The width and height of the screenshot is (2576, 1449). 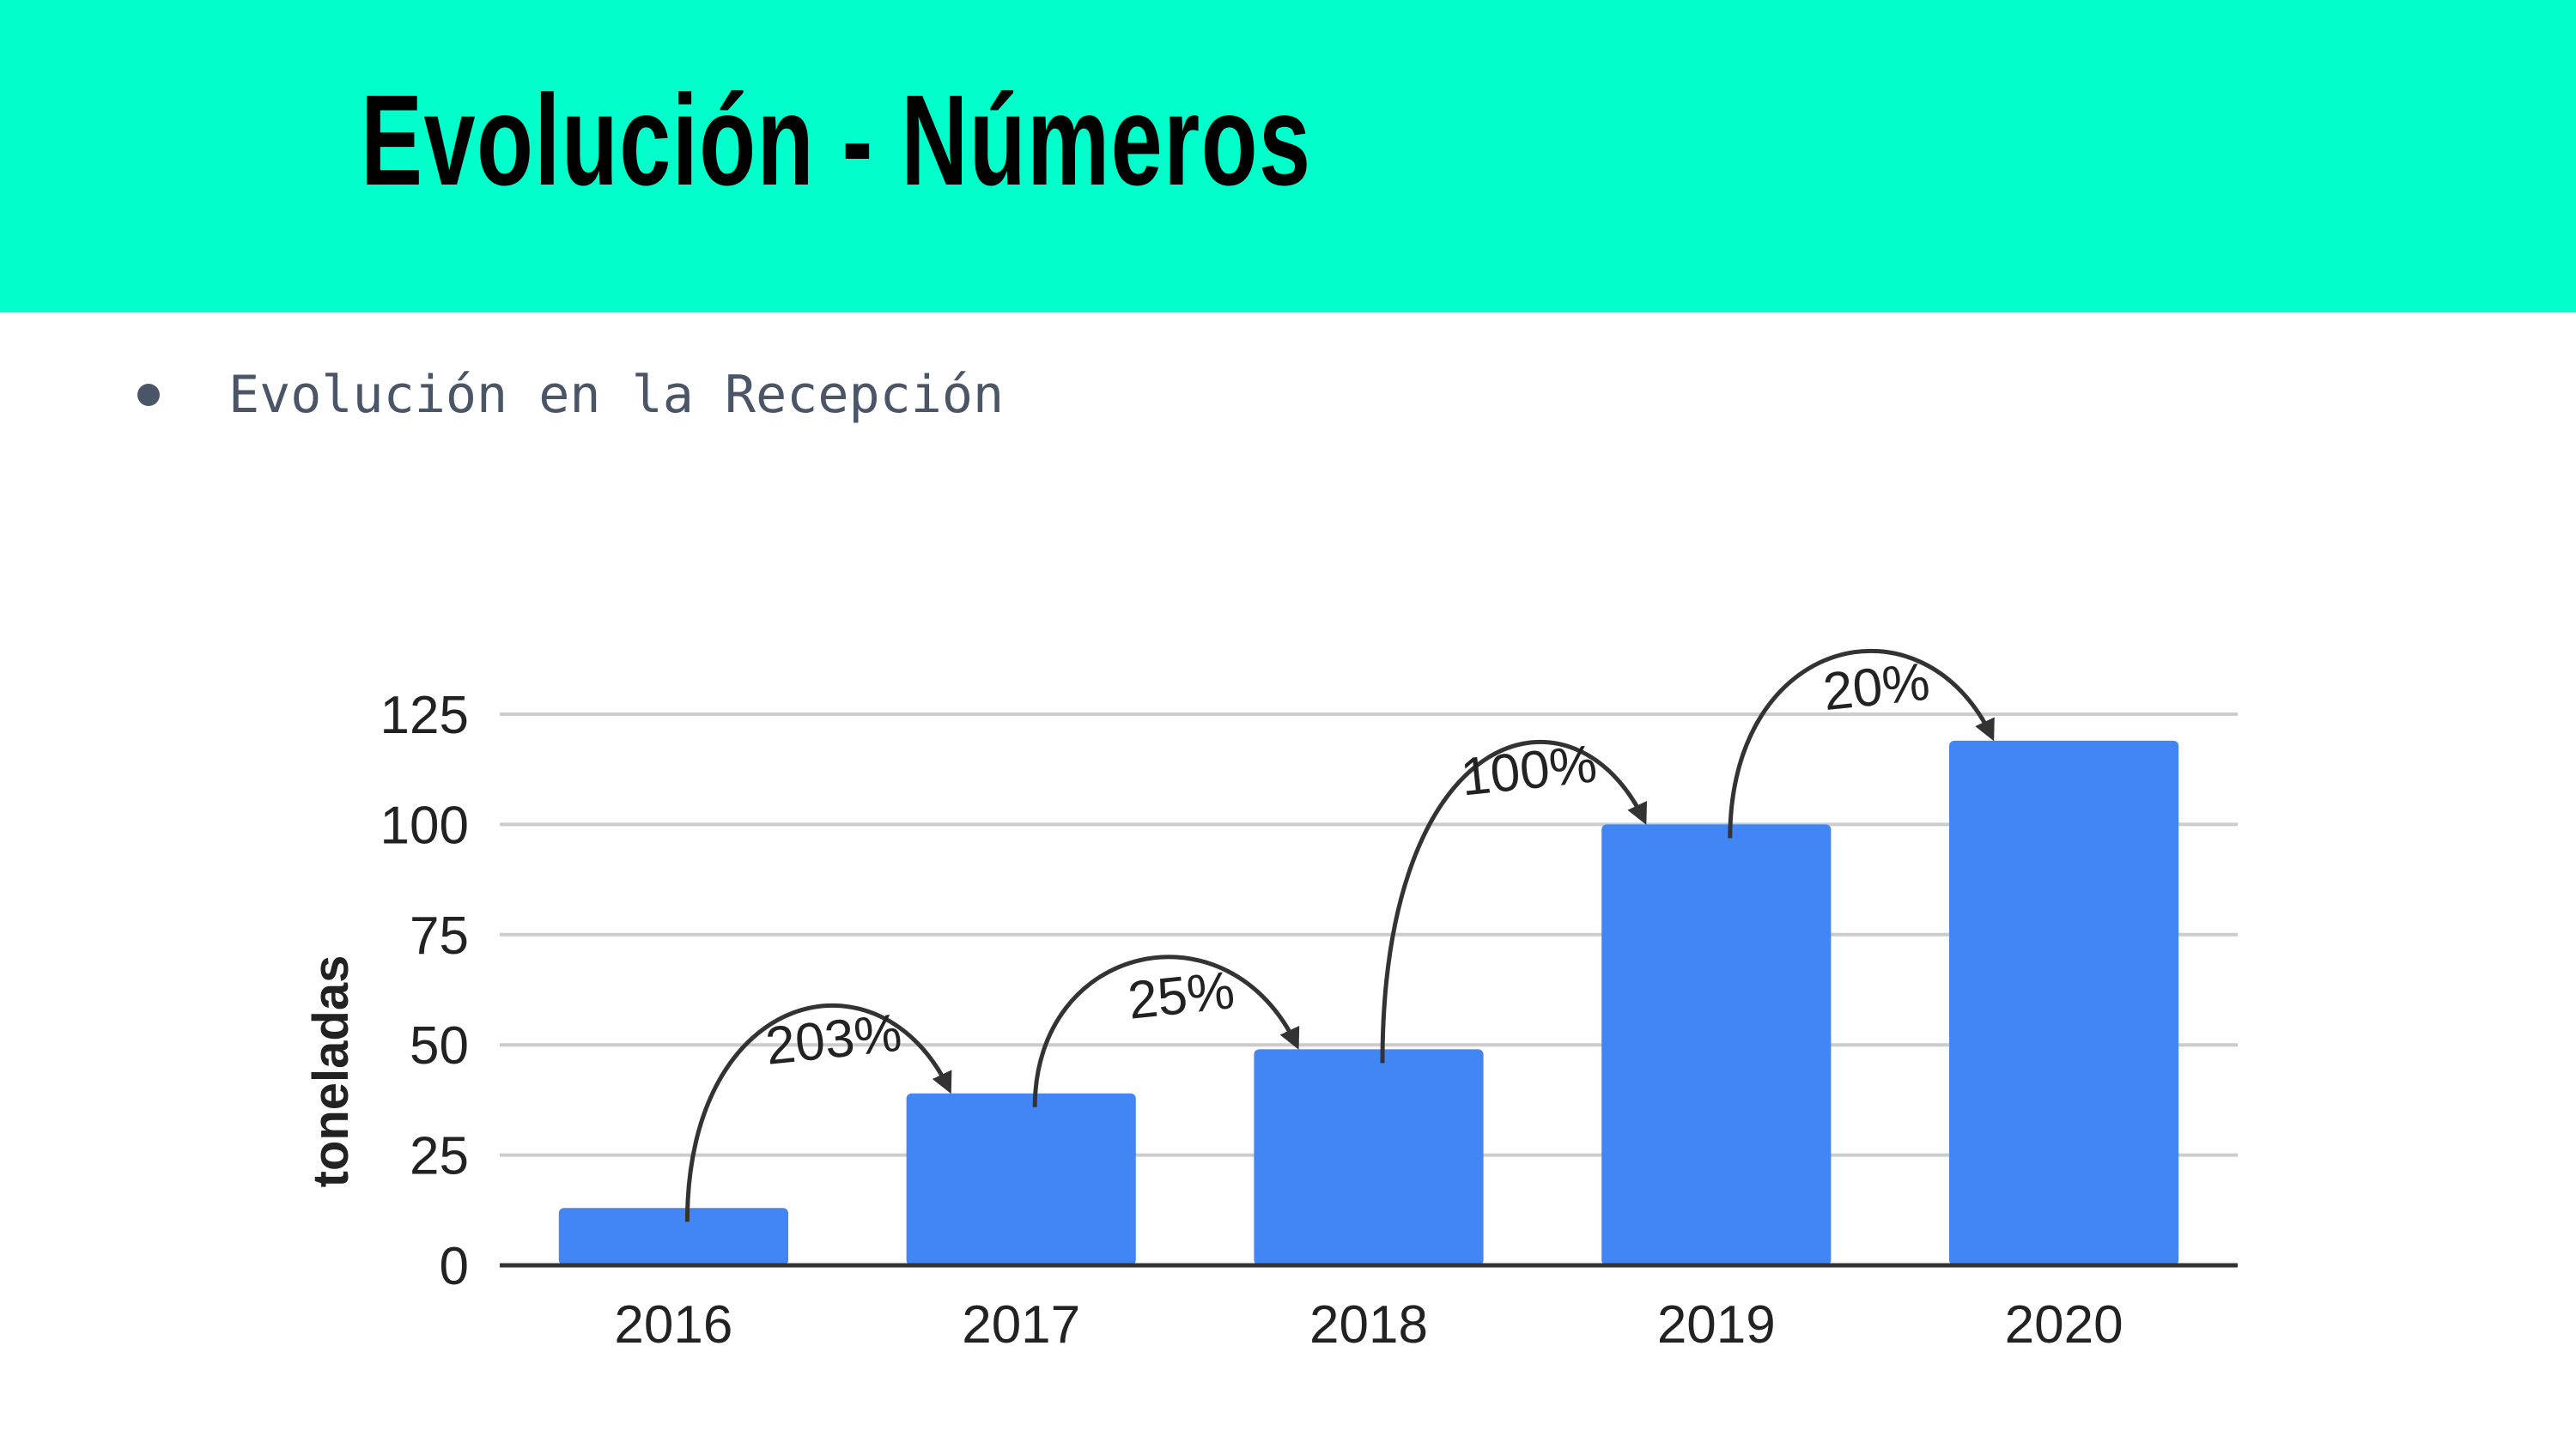 I want to click on growth-label: 25%, so click(x=1181, y=996).